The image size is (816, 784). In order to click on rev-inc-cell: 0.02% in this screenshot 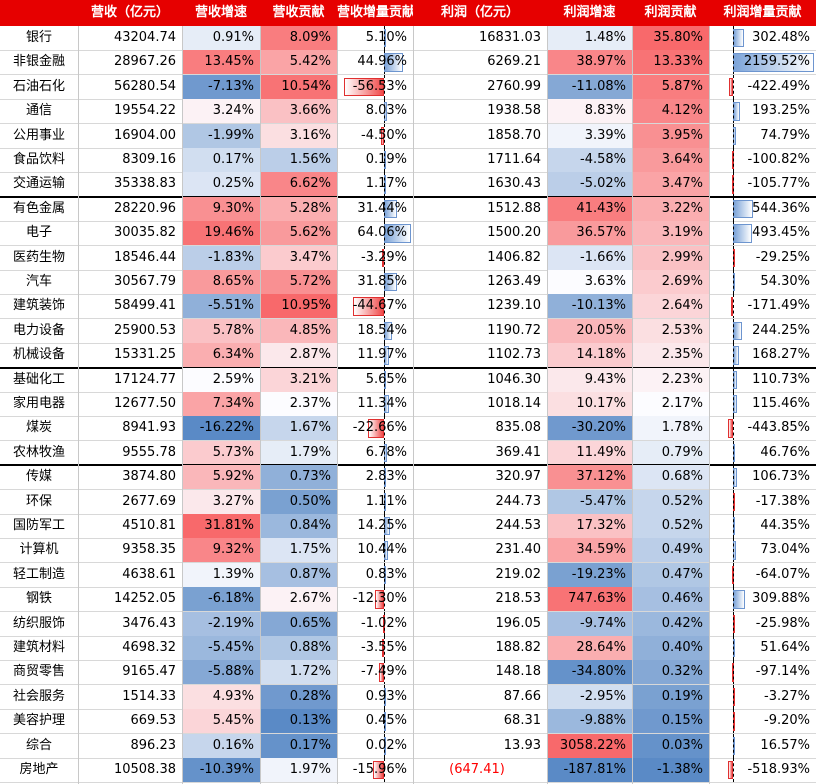, I will do `click(375, 745)`.